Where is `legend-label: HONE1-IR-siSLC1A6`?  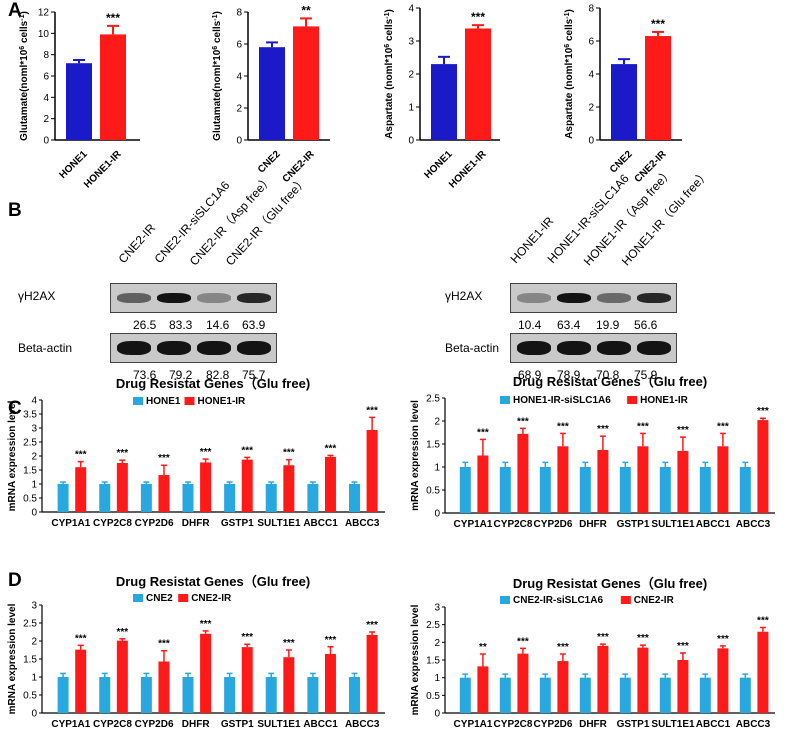
legend-label: HONE1-IR-siSLC1A6 is located at coordinates (562, 400).